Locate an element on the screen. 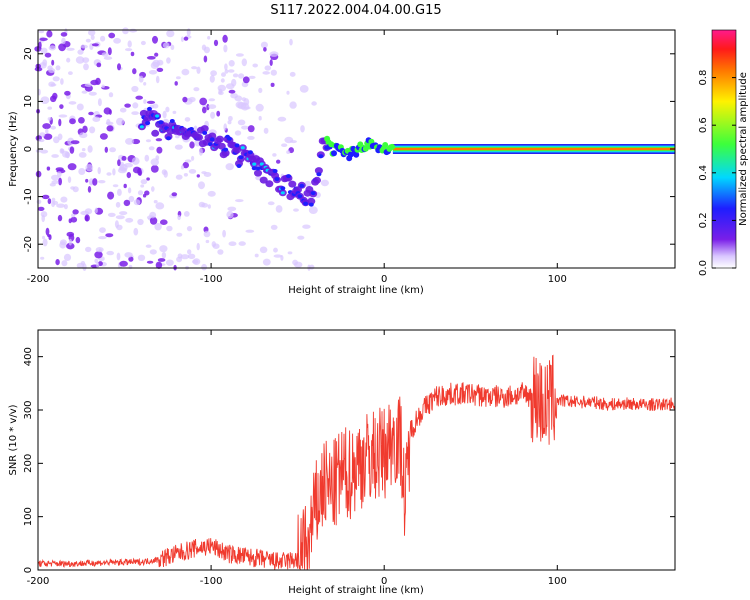 Image resolution: width=750 pixels, height=600 pixels. x-tick-label: -100 is located at coordinates (211, 581).